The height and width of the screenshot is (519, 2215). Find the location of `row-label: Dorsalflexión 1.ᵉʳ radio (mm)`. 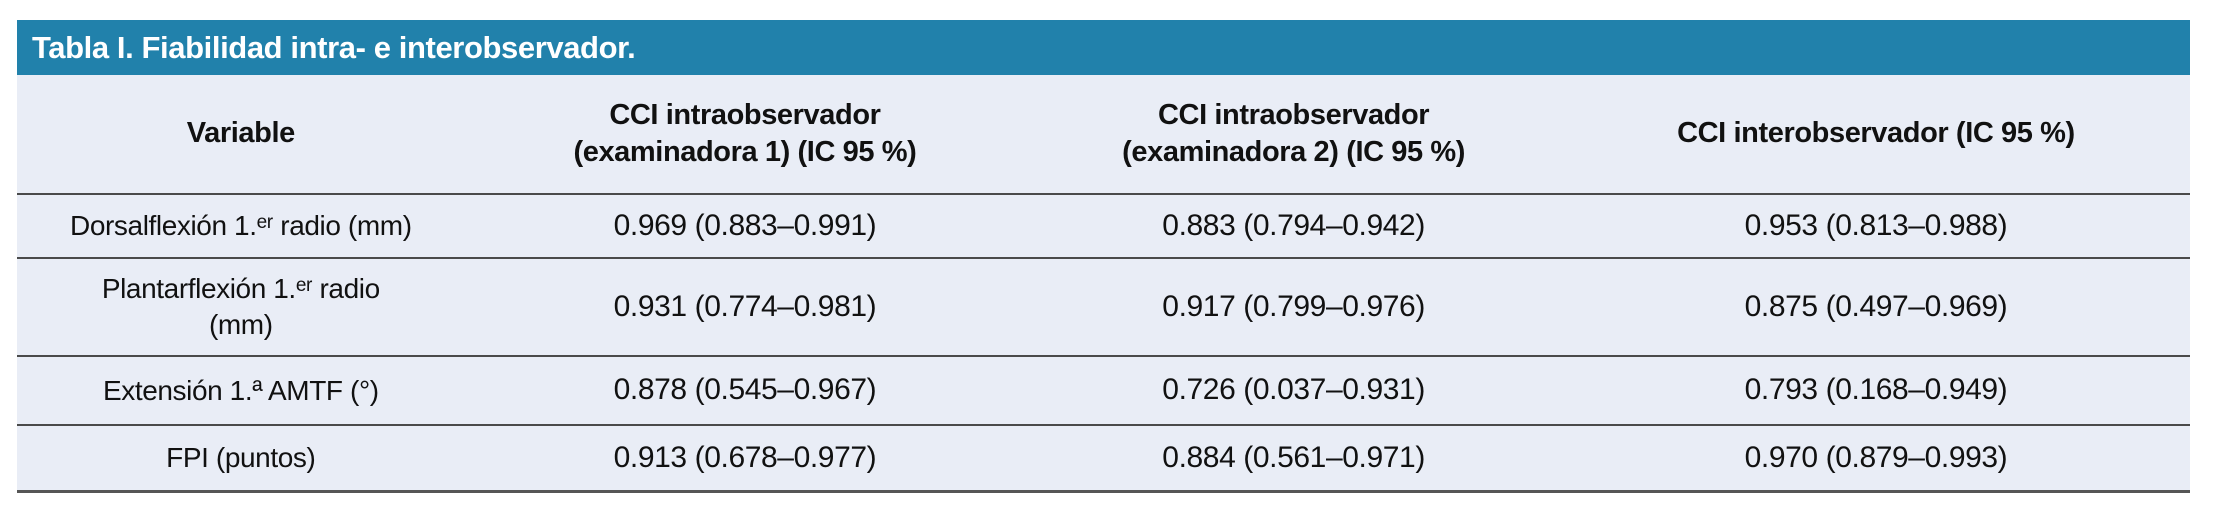

row-label: Dorsalflexión 1.ᵉʳ radio (mm) is located at coordinates (241, 225).